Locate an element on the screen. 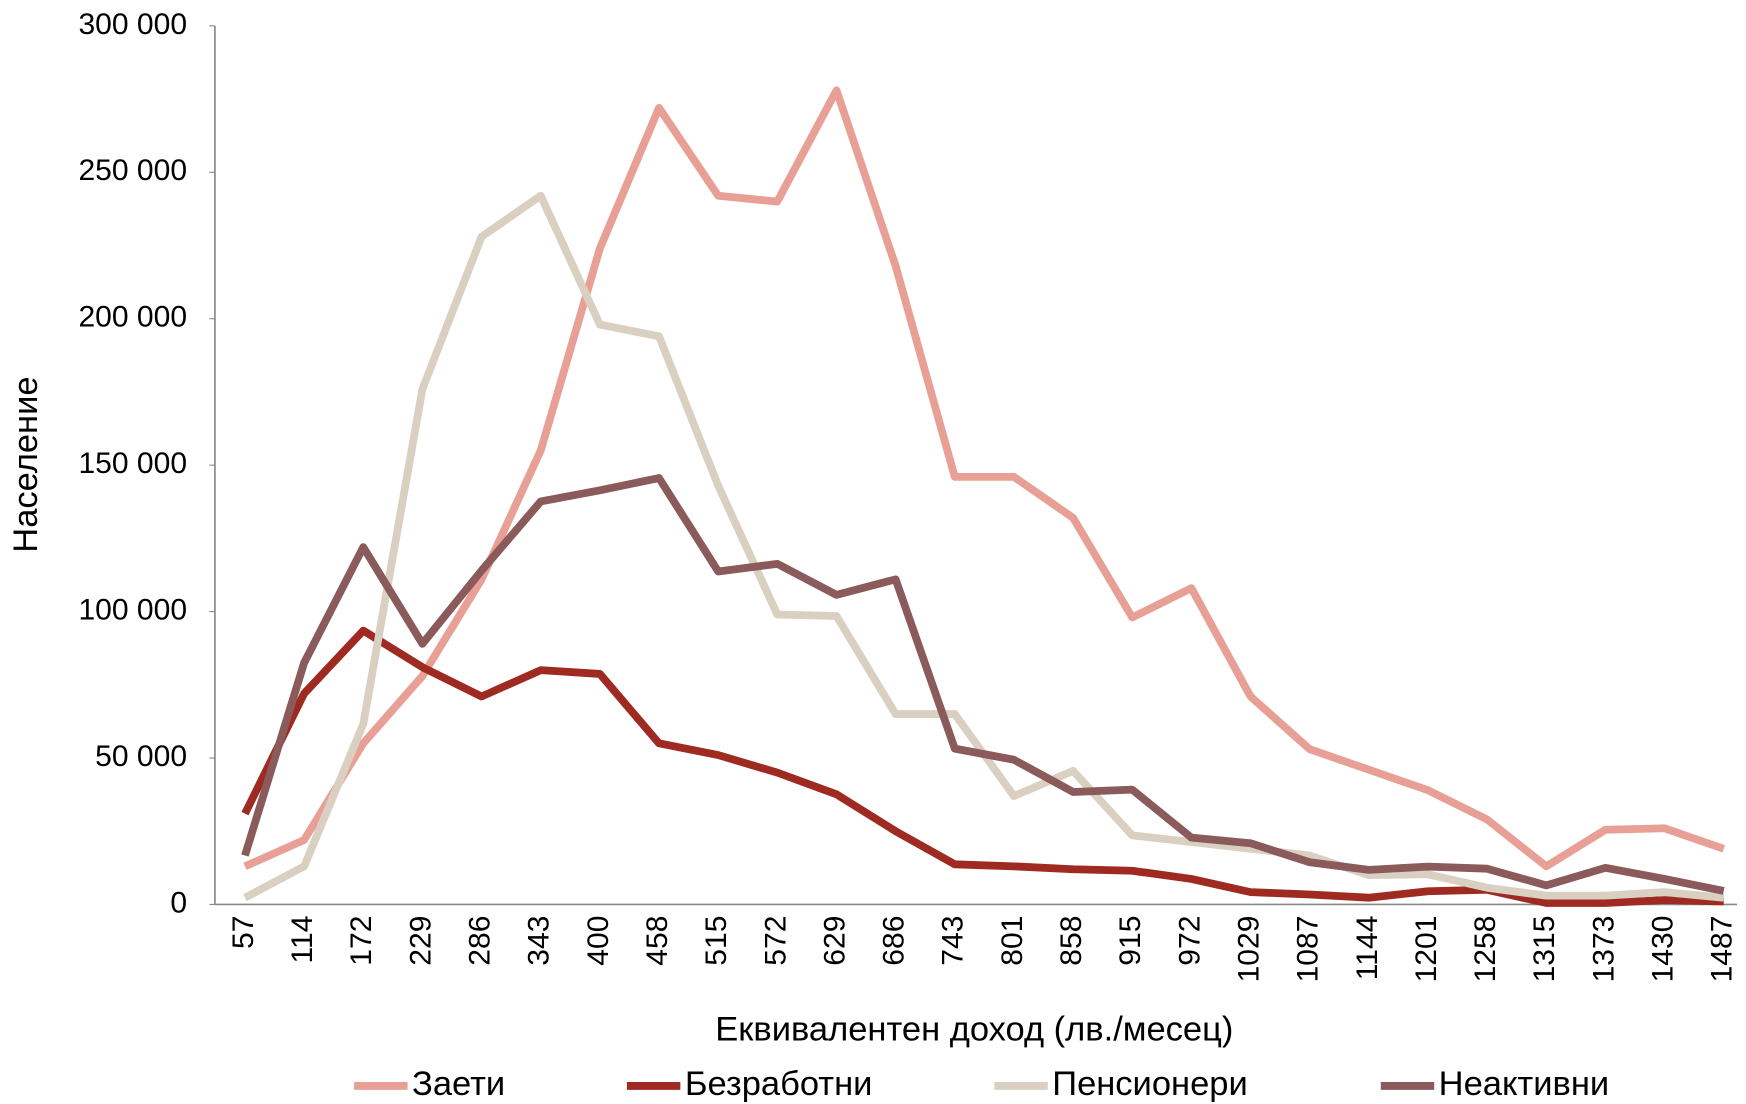 This screenshot has height=1104, width=1746. x-tick-label: 858 is located at coordinates (1071, 941).